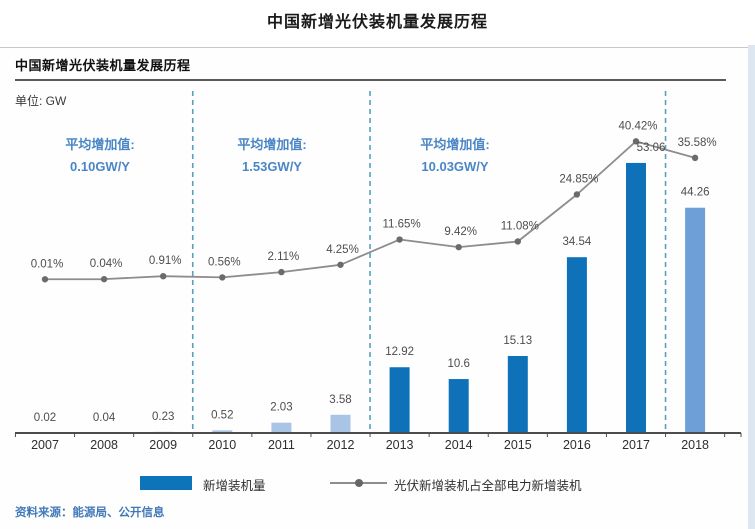 The image size is (755, 529). Describe the element at coordinates (458, 406) in the screenshot. I see `bar-2014` at that location.